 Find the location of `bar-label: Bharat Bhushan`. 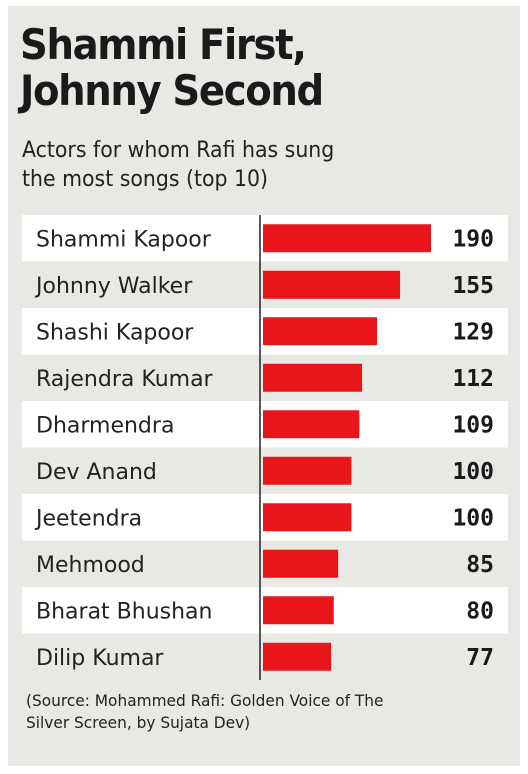

bar-label: Bharat Bhushan is located at coordinates (124, 611).